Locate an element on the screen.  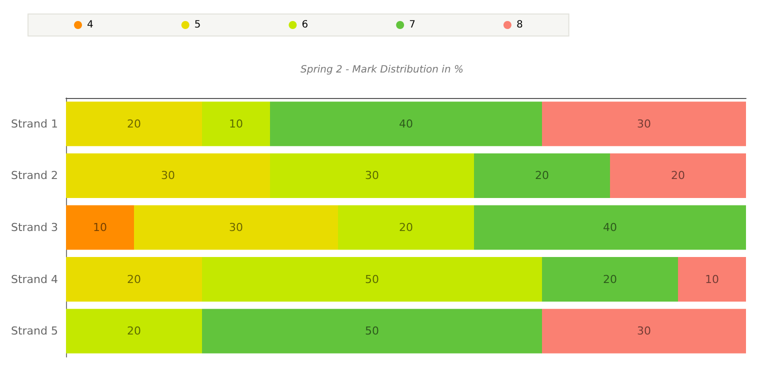
y-tick-label: Strand 1 is located at coordinates (34, 123).